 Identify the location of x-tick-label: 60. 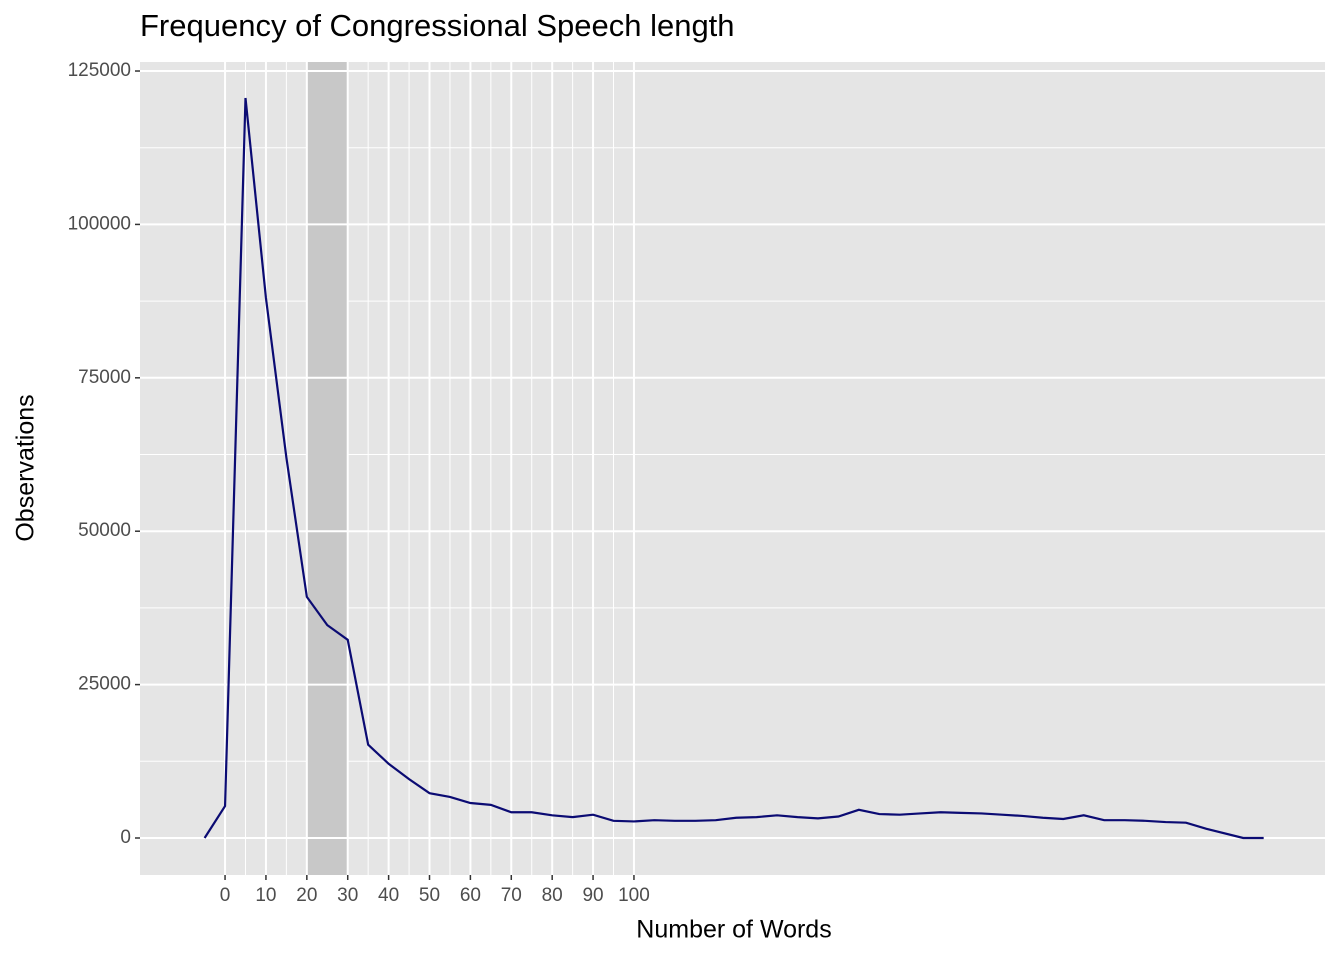
(470, 895).